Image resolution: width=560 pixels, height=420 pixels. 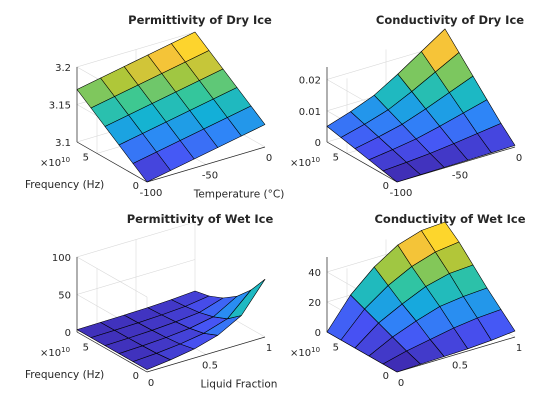 I want to click on tick-labels: 0 20 40 0 0.5 1 0 5 ×10¹⁰, so click(x=406, y=328).